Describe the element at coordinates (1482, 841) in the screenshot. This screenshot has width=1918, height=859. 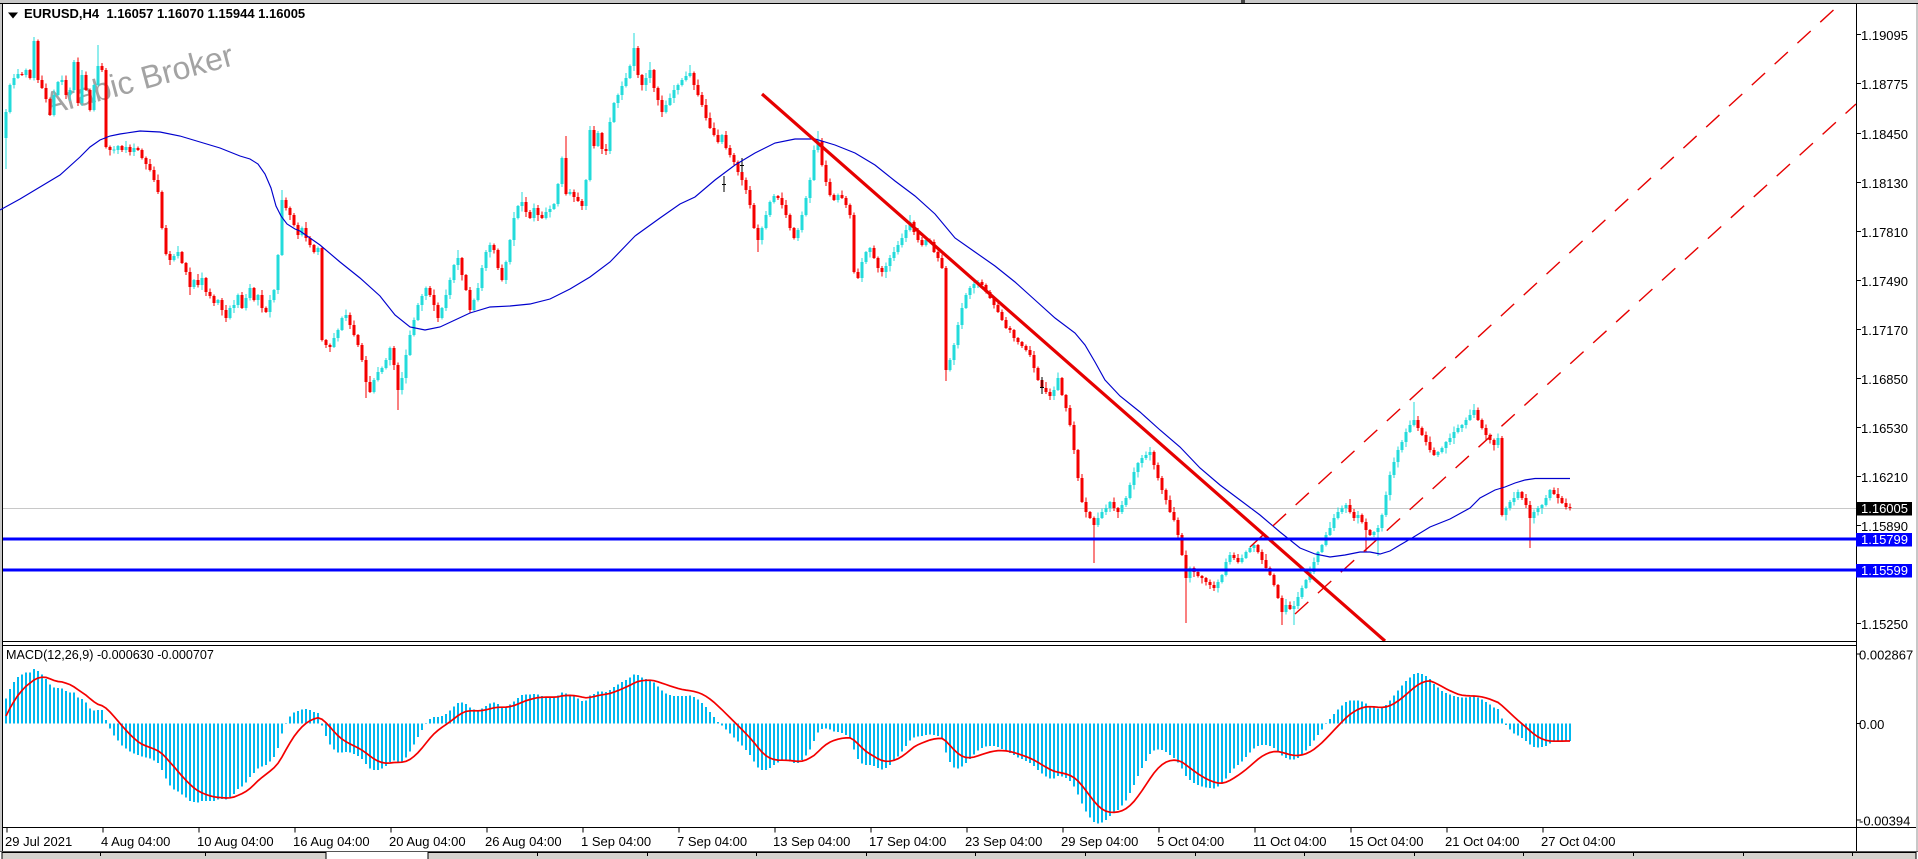
I see `svg-text: 21 Oct 04:00` at that location.